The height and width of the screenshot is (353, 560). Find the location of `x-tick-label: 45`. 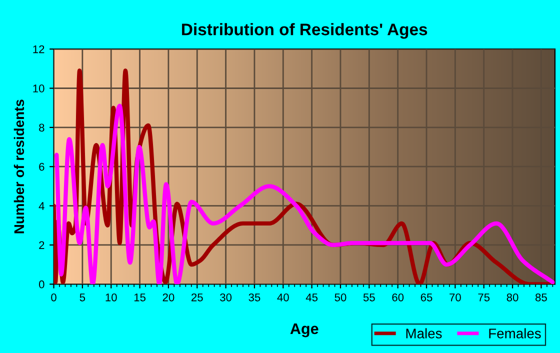

x-tick-label: 45 is located at coordinates (312, 298).